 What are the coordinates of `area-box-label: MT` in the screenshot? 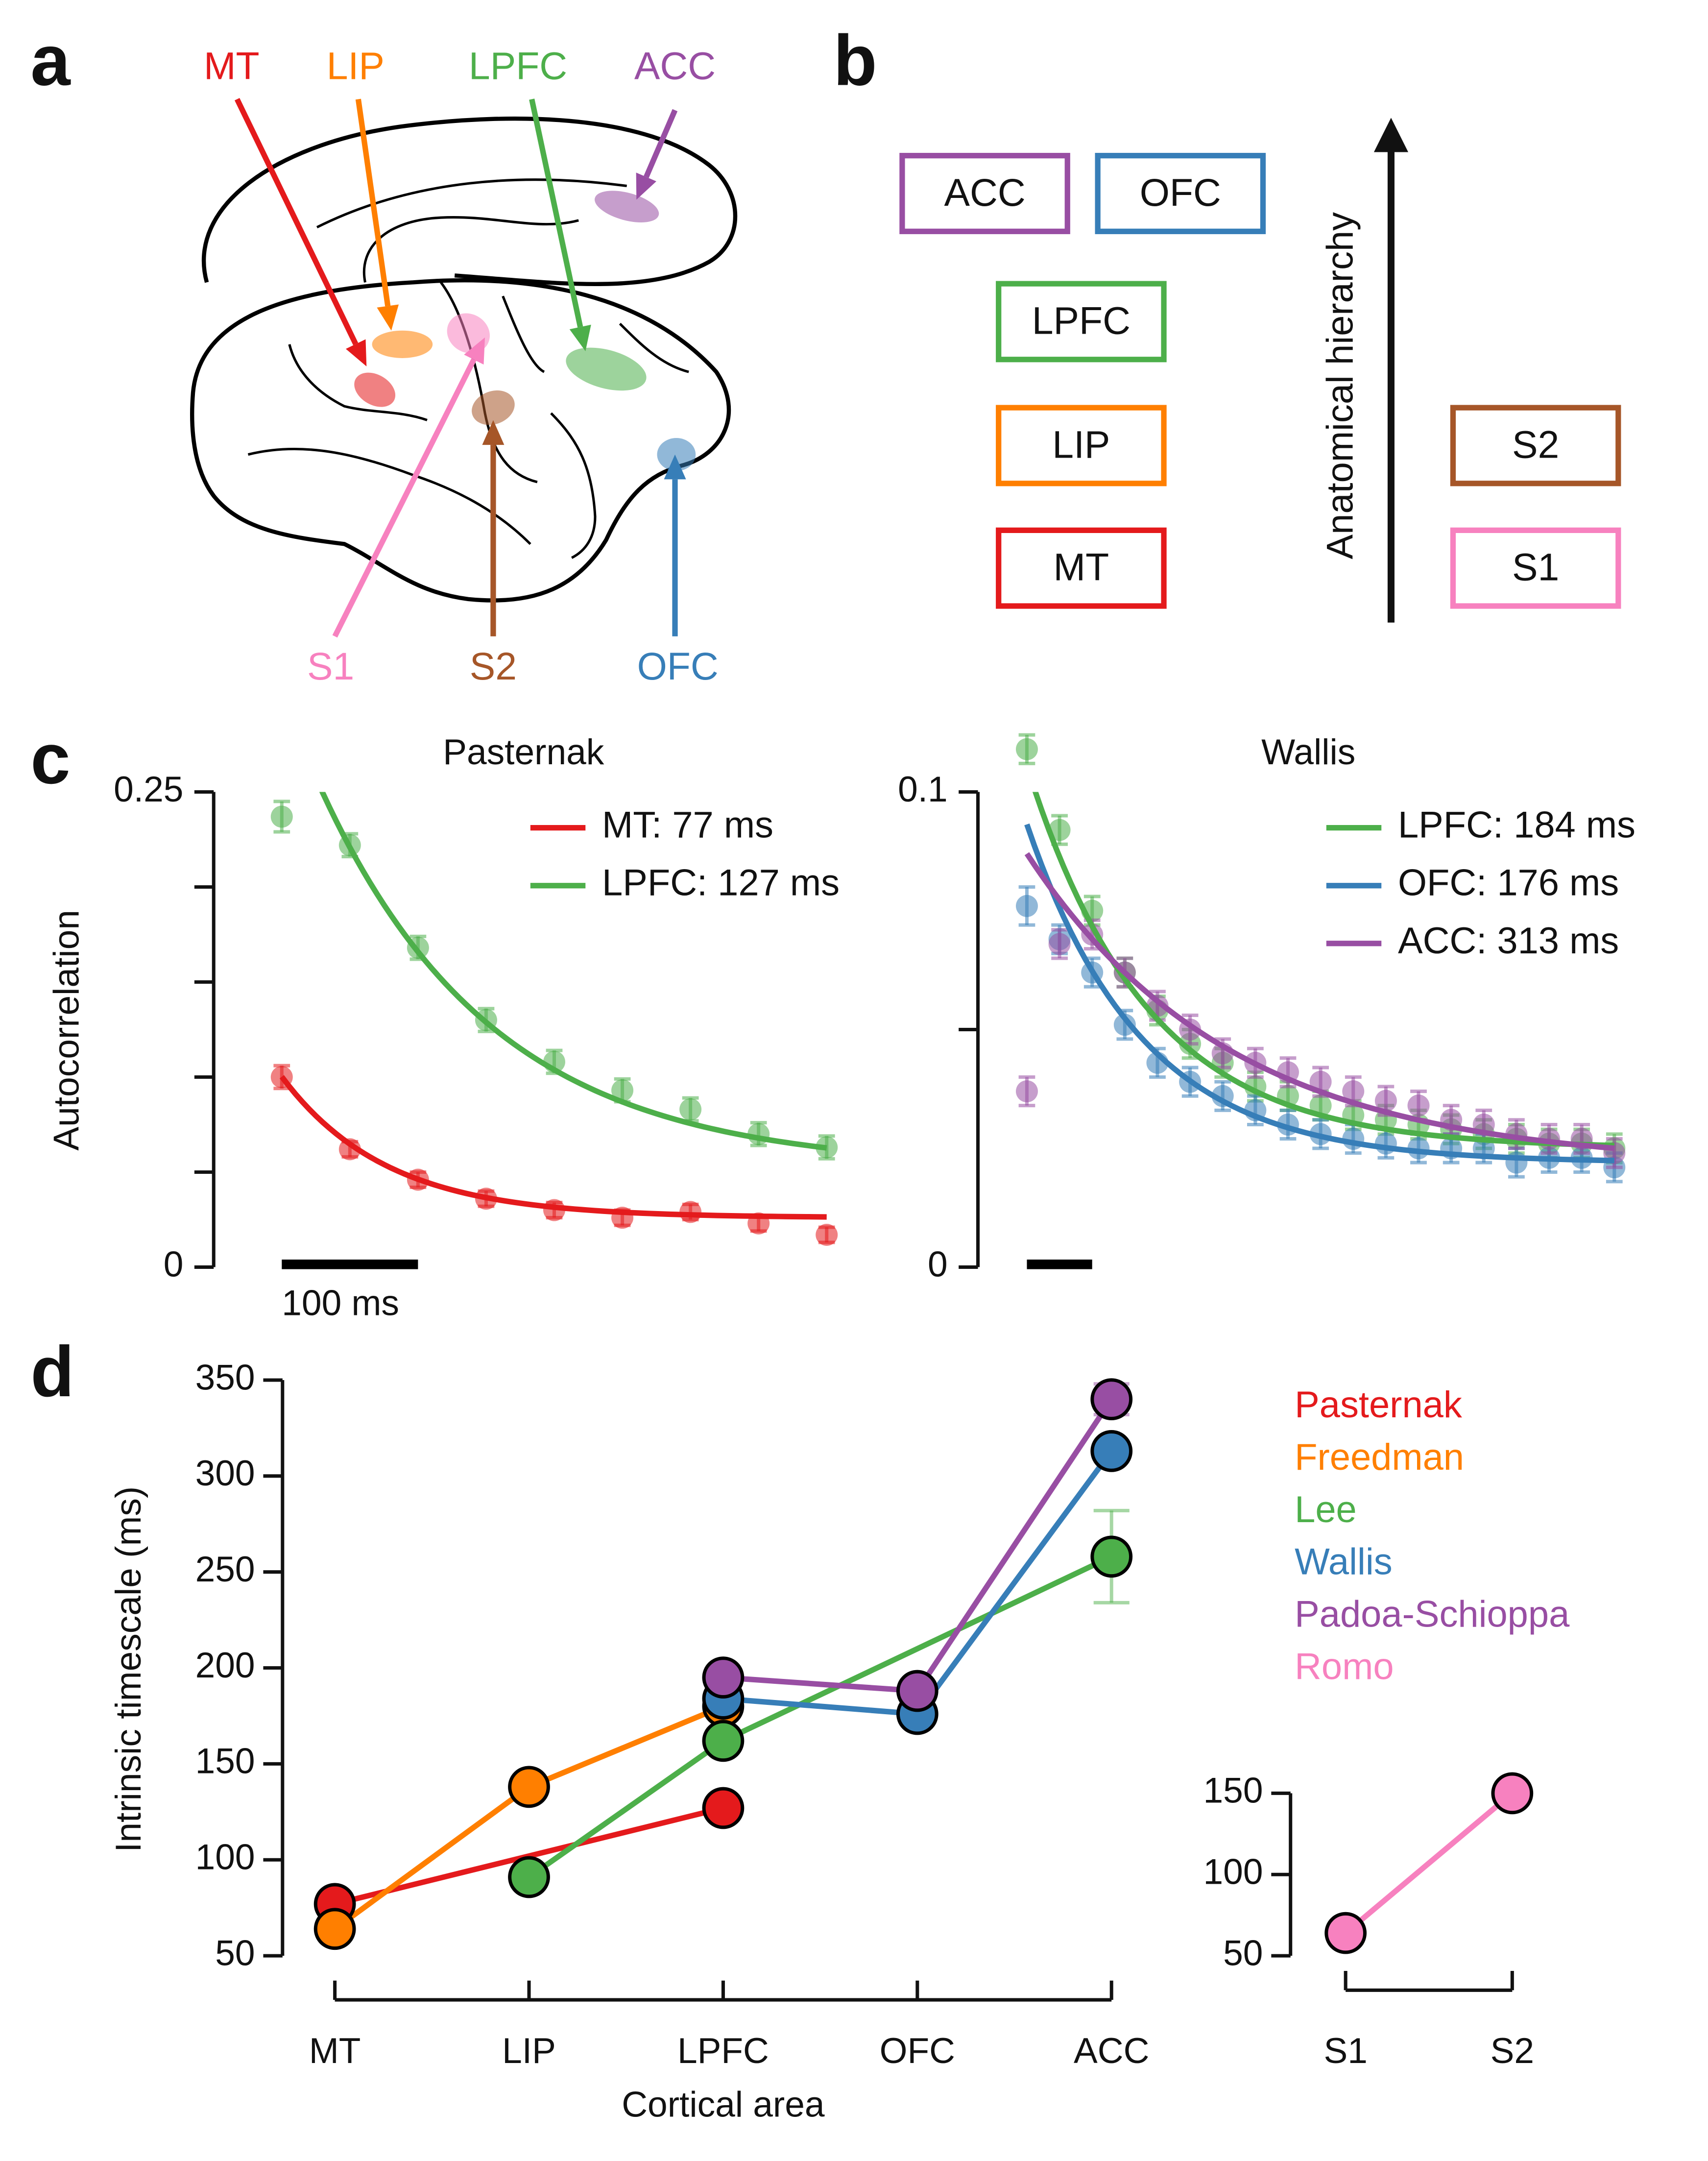 It's located at (1081, 567).